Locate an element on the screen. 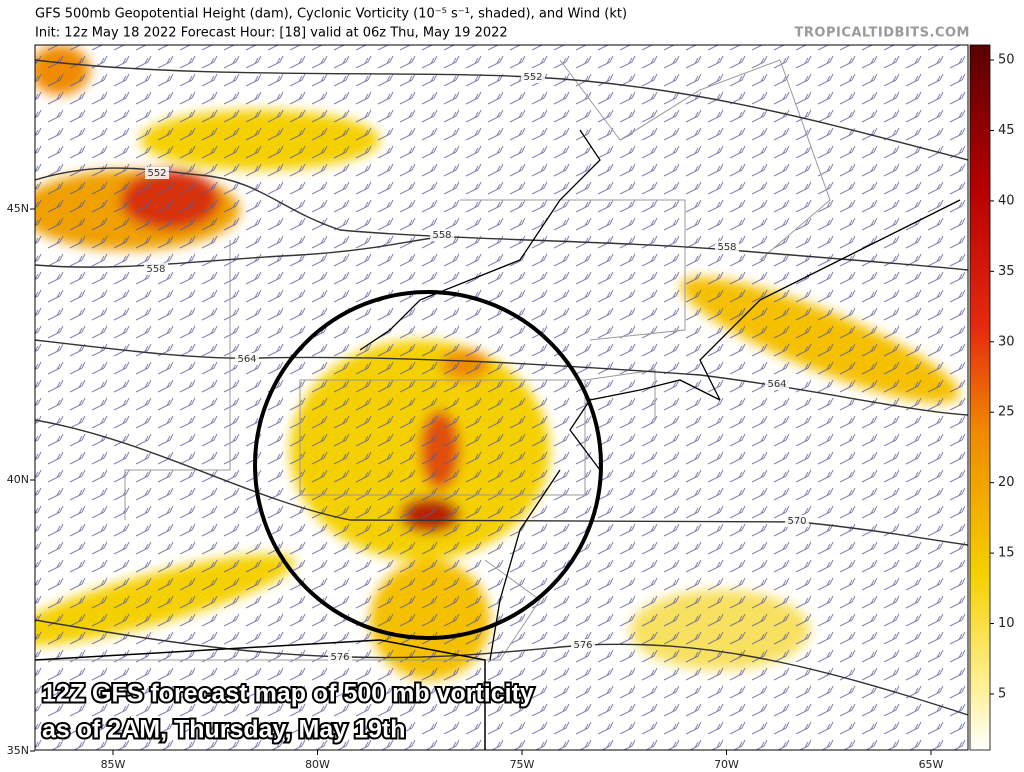 Image resolution: width=1024 pixels, height=772 pixels. colorbar-label: 10 is located at coordinates (1006, 623).